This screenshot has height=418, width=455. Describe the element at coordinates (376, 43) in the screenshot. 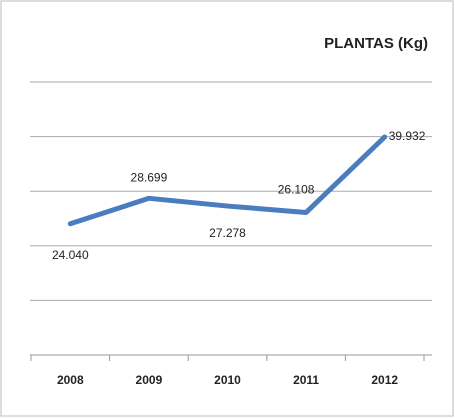

I see `chart-title: PLANTAS (Kg)` at that location.